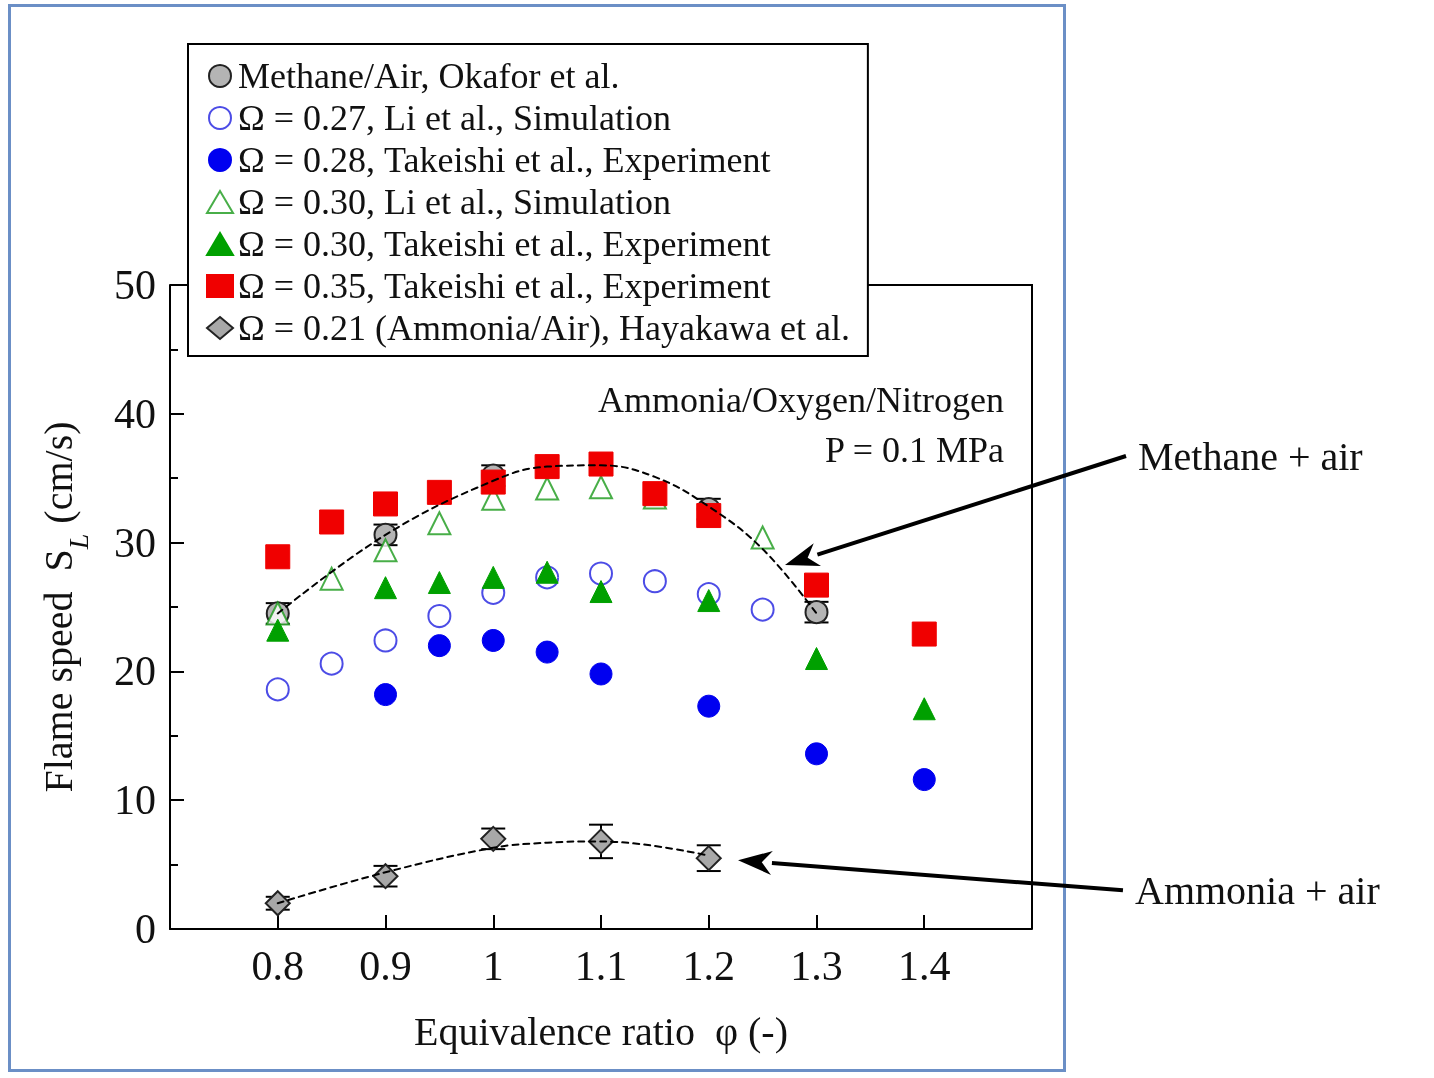 This screenshot has height=1078, width=1434. I want to click on x-tick-label: 0.8, so click(277, 966).